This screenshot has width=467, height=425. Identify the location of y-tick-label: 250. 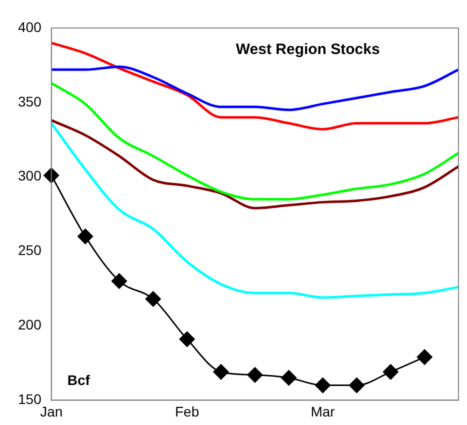
(30, 250).